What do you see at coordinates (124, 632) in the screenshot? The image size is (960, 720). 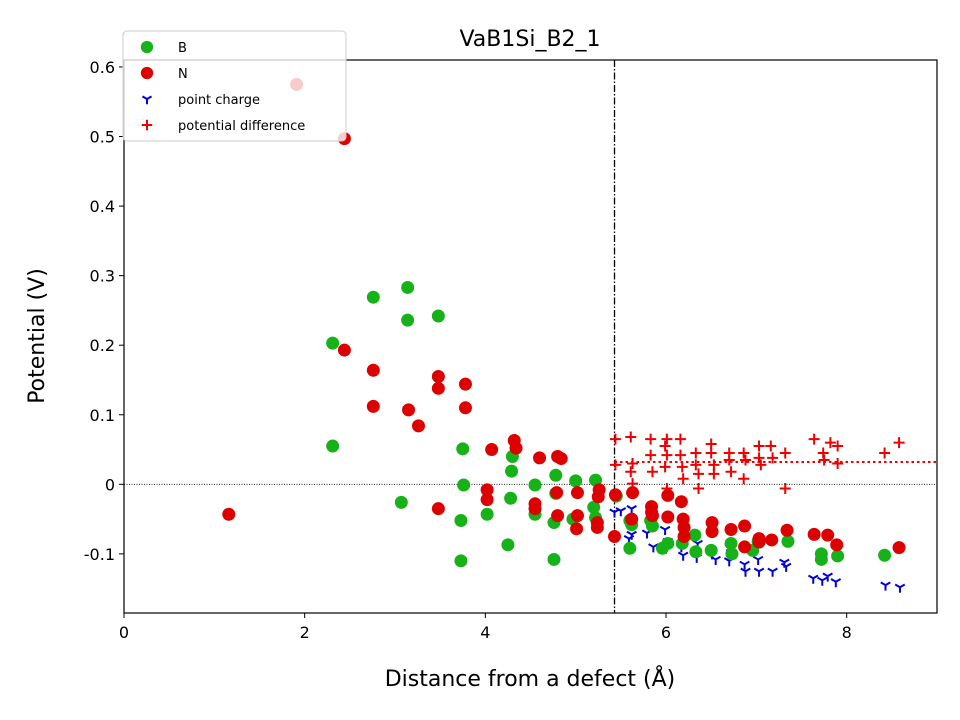 I see `x-tick-label: 0` at bounding box center [124, 632].